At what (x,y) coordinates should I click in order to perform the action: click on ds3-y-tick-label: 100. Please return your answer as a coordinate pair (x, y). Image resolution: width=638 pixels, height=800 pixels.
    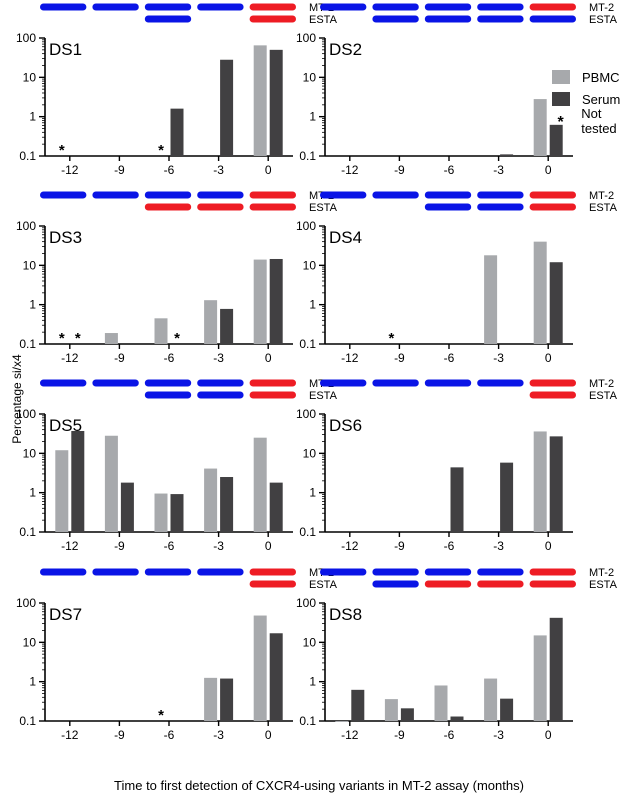
    Looking at the image, I should click on (26, 226).